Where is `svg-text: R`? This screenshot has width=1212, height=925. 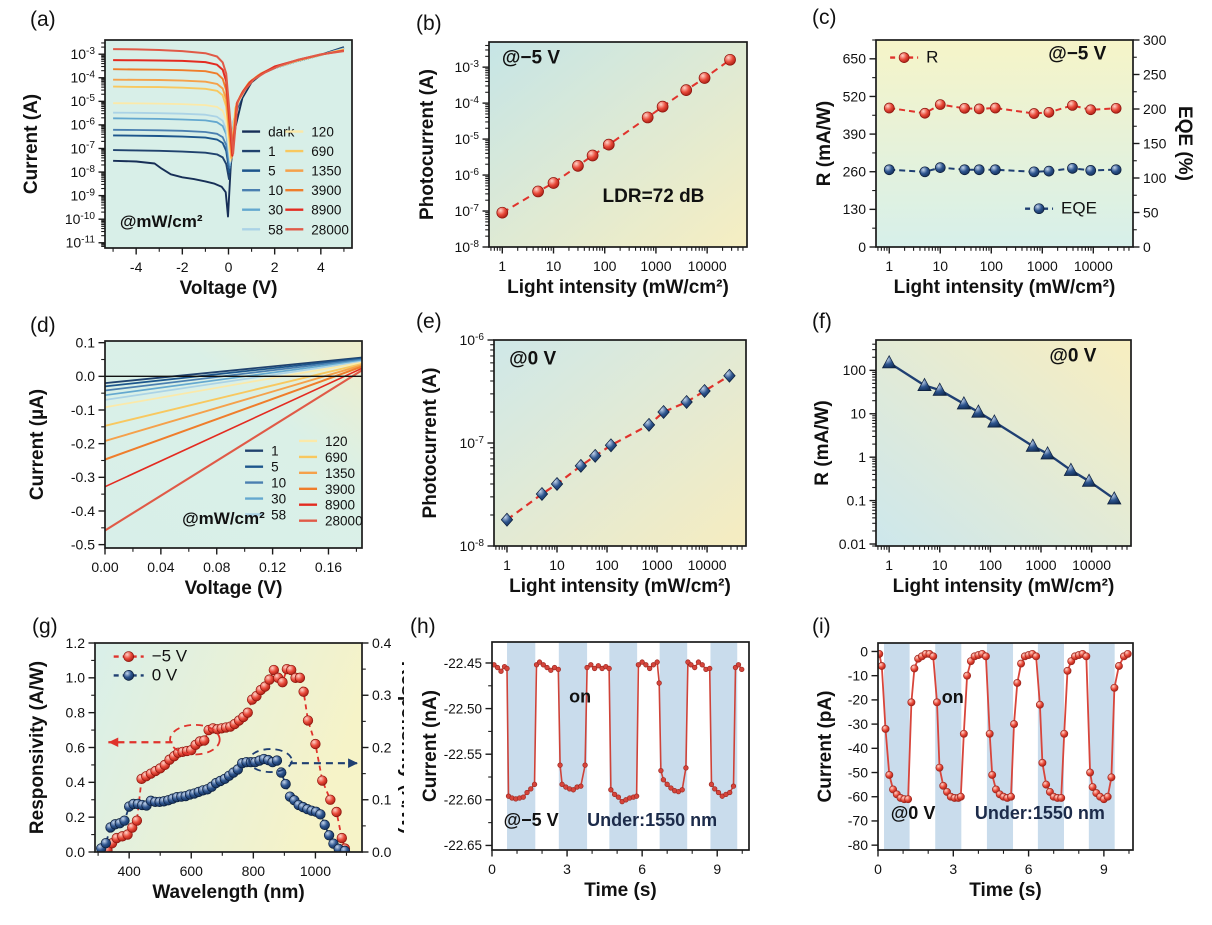 svg-text: R is located at coordinates (932, 57).